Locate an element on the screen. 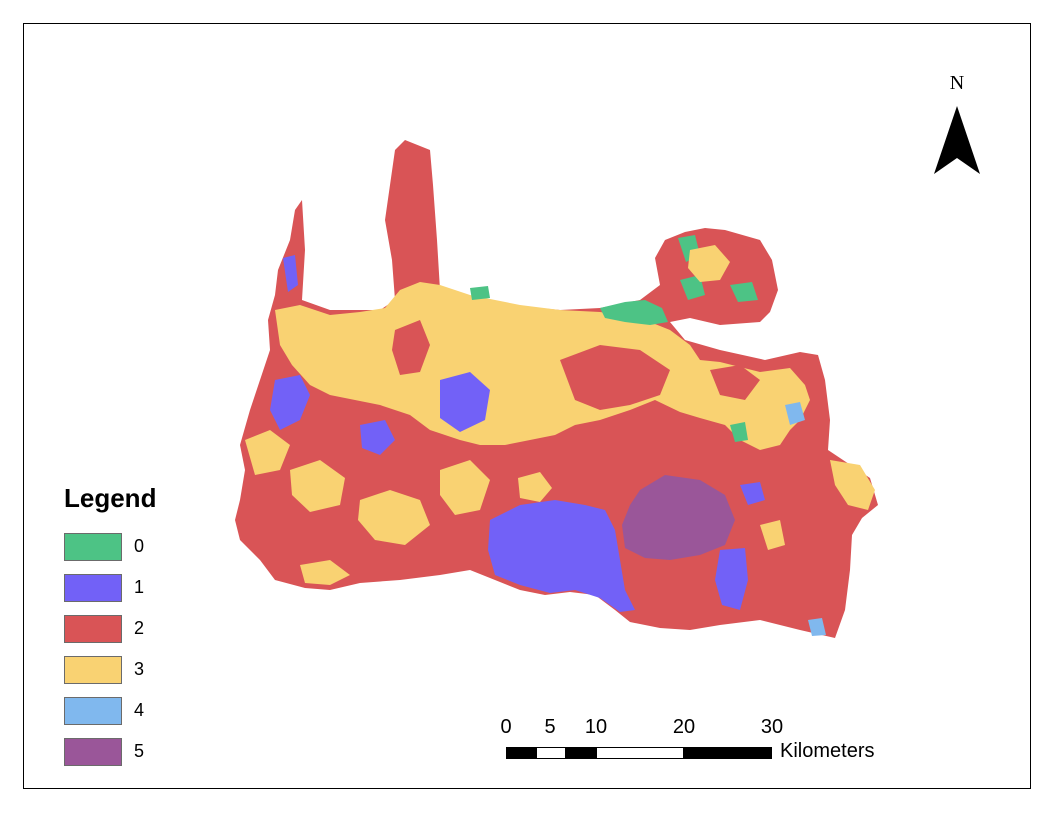 This screenshot has width=1056, height=816. legend-label: 4 is located at coordinates (139, 710).